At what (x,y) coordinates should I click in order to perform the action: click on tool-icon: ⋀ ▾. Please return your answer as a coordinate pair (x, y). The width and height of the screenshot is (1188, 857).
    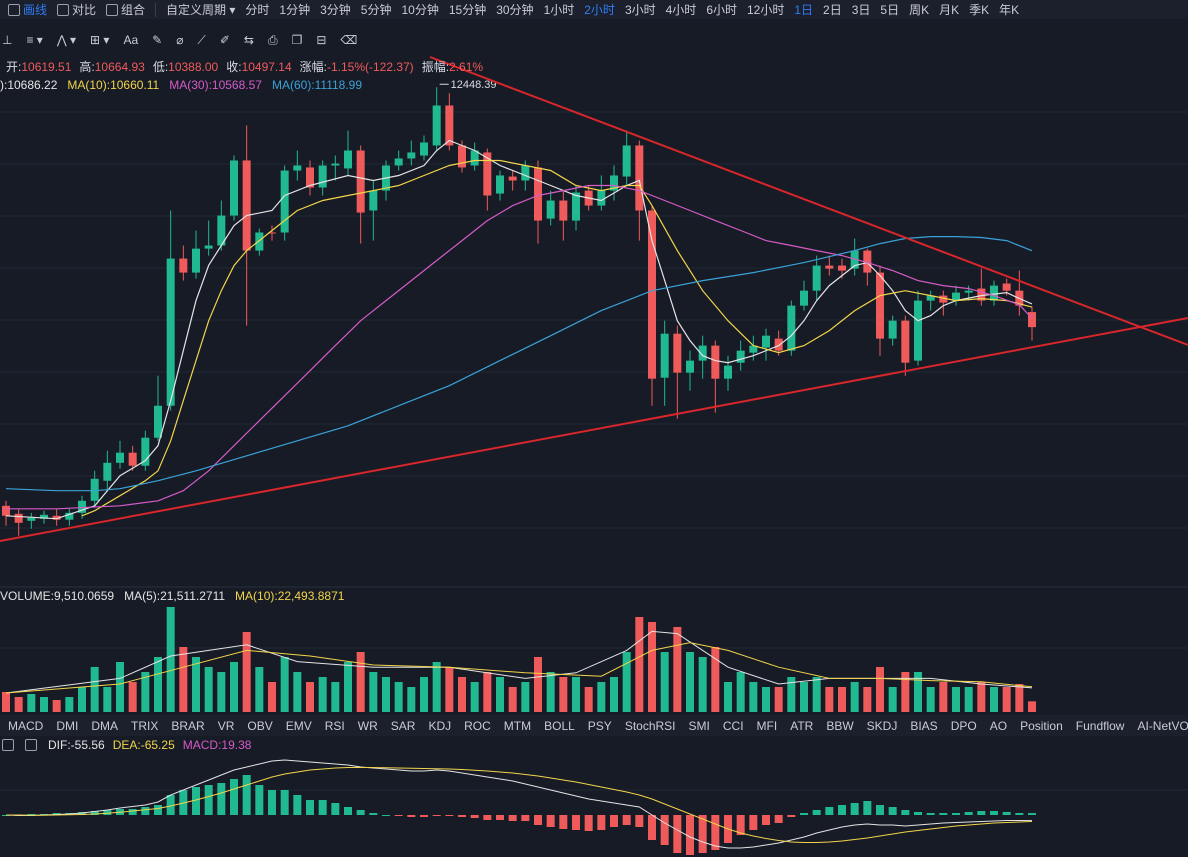
    Looking at the image, I should click on (66, 40).